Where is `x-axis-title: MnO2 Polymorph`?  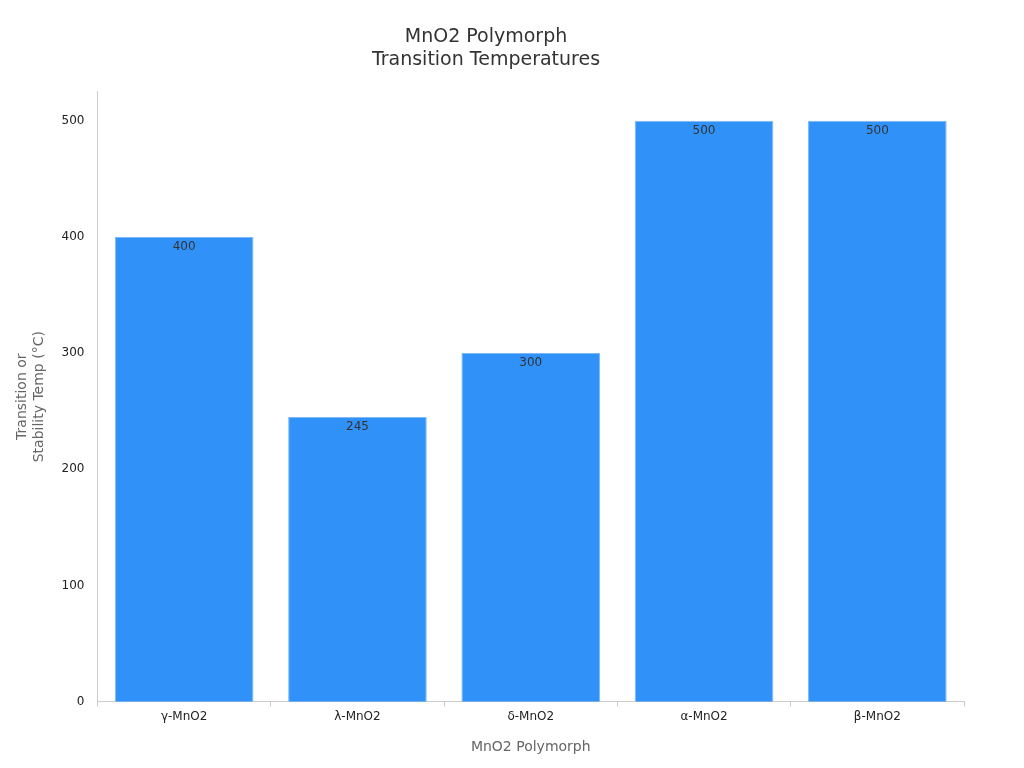 x-axis-title: MnO2 Polymorph is located at coordinates (530, 746).